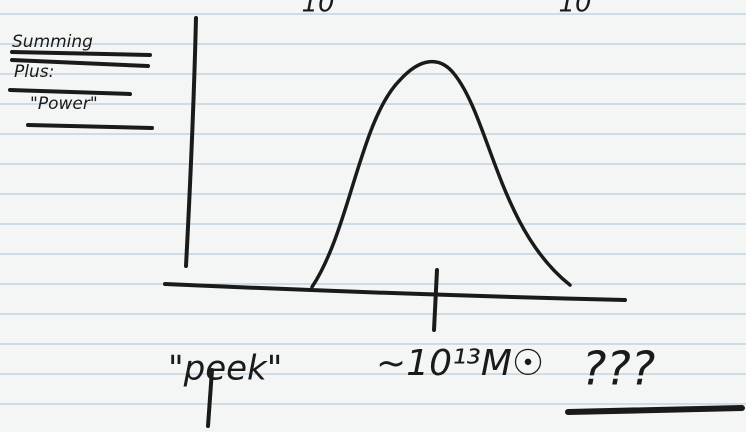 The width and height of the screenshot is (746, 432). I want to click on peak-label: "peek", so click(225, 369).